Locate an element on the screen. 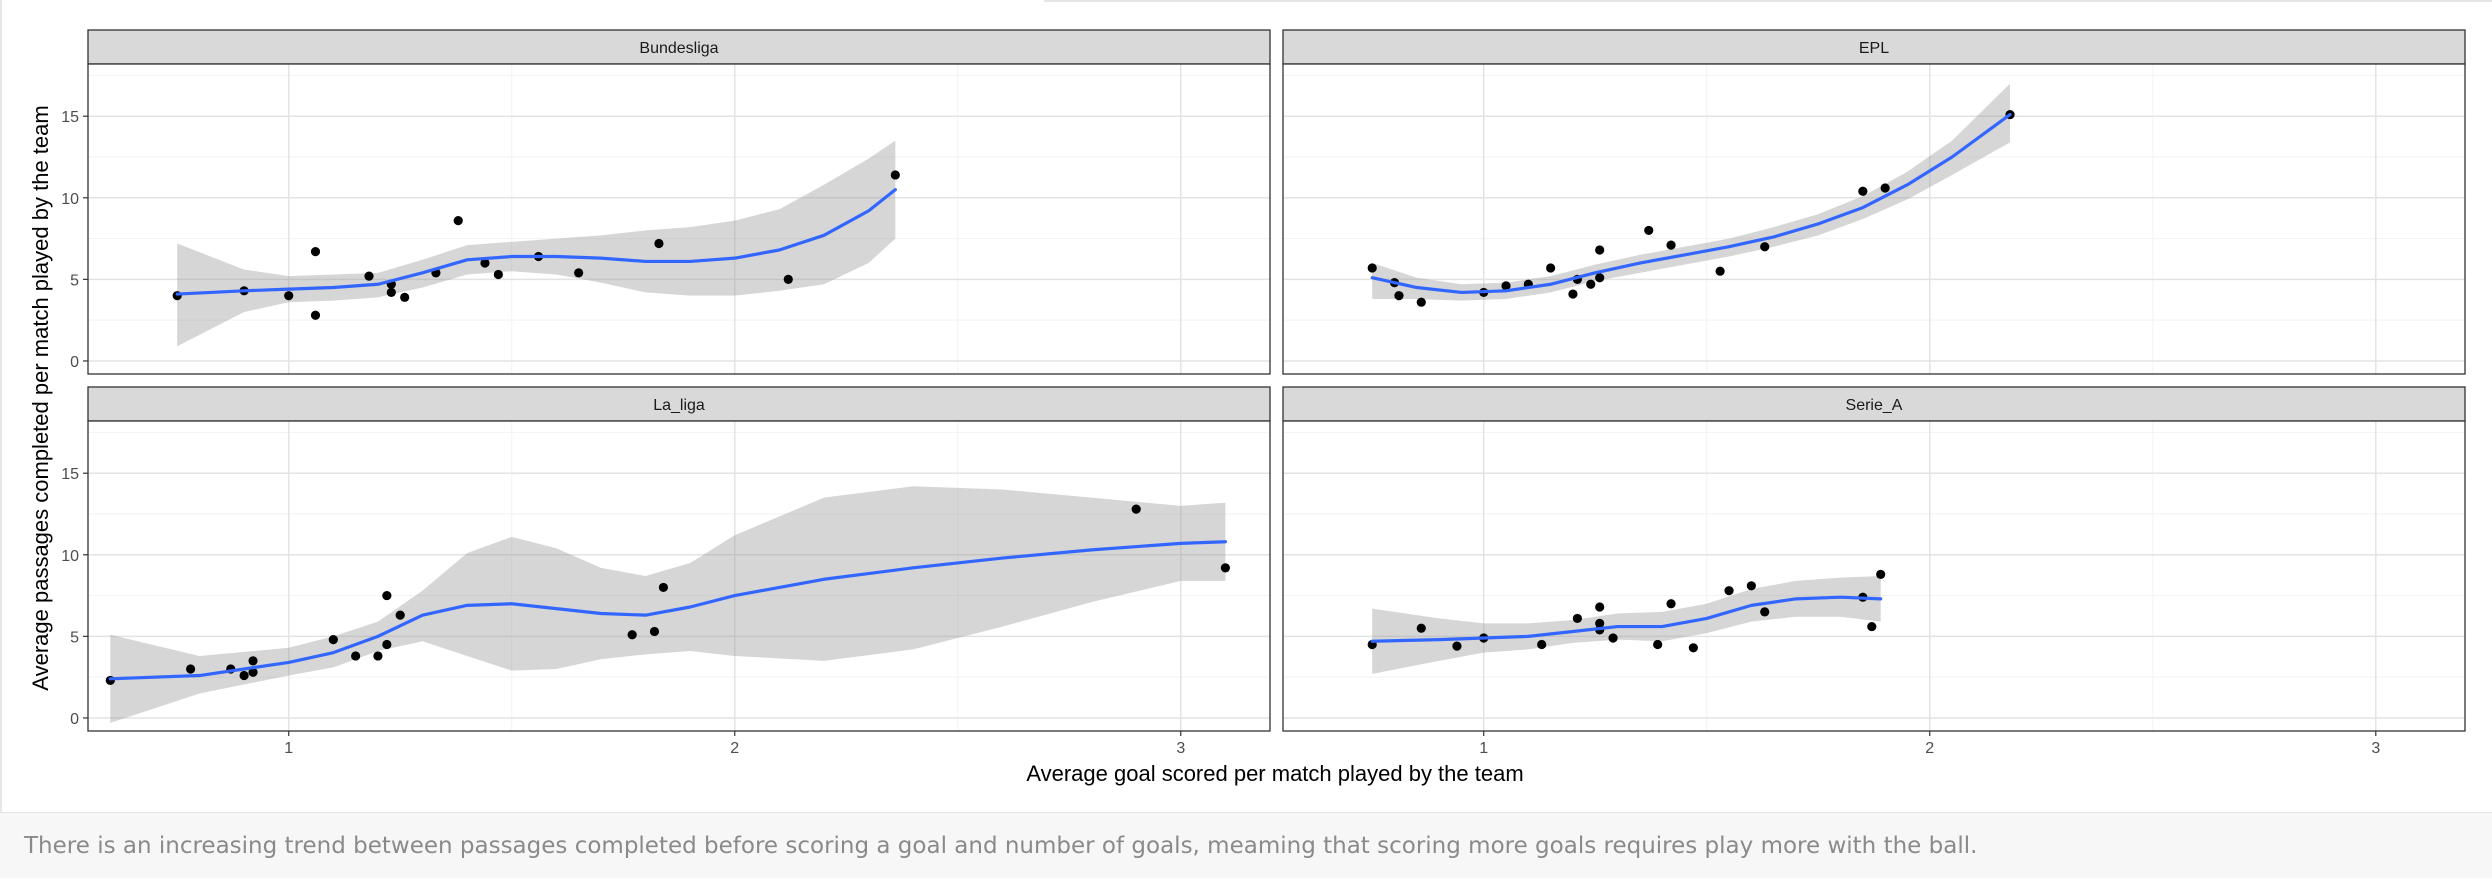 Image resolution: width=2492 pixels, height=878 pixels. panel-title: La_liga is located at coordinates (679, 405).